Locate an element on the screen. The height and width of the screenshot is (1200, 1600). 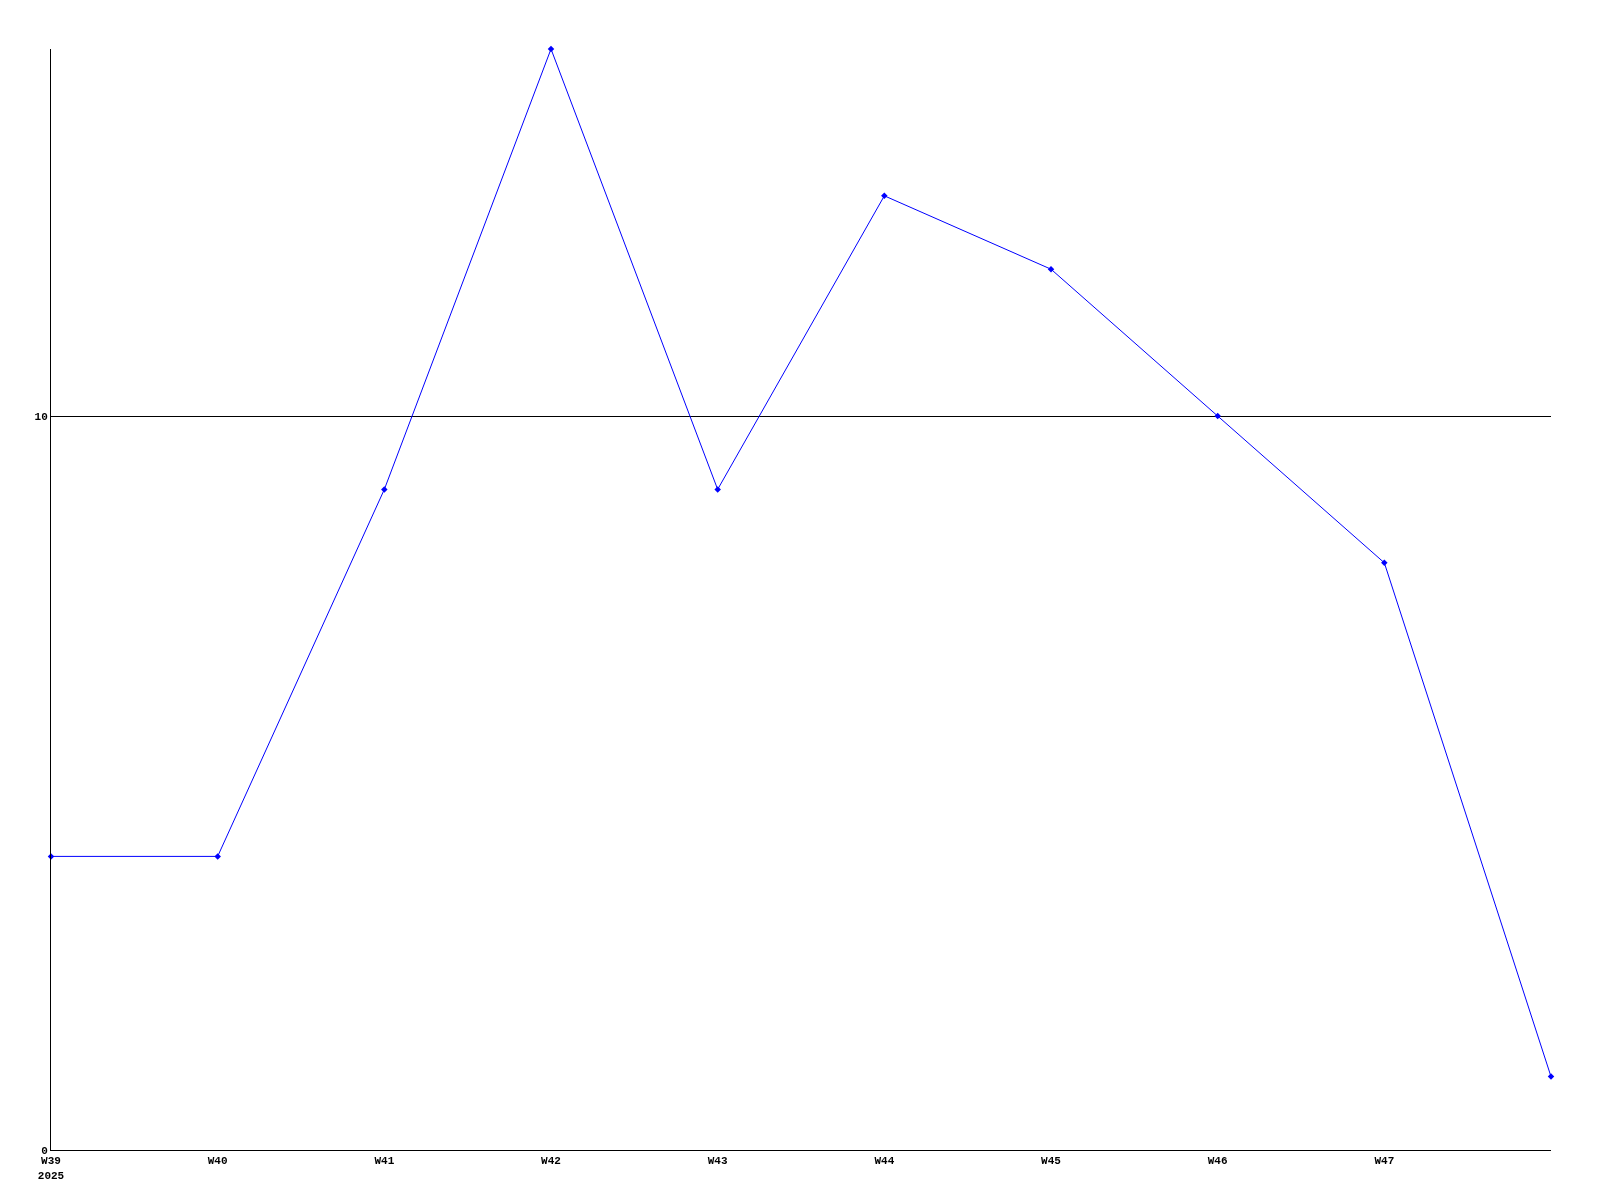
x-tick-label: W39 2025 is located at coordinates (51, 1168).